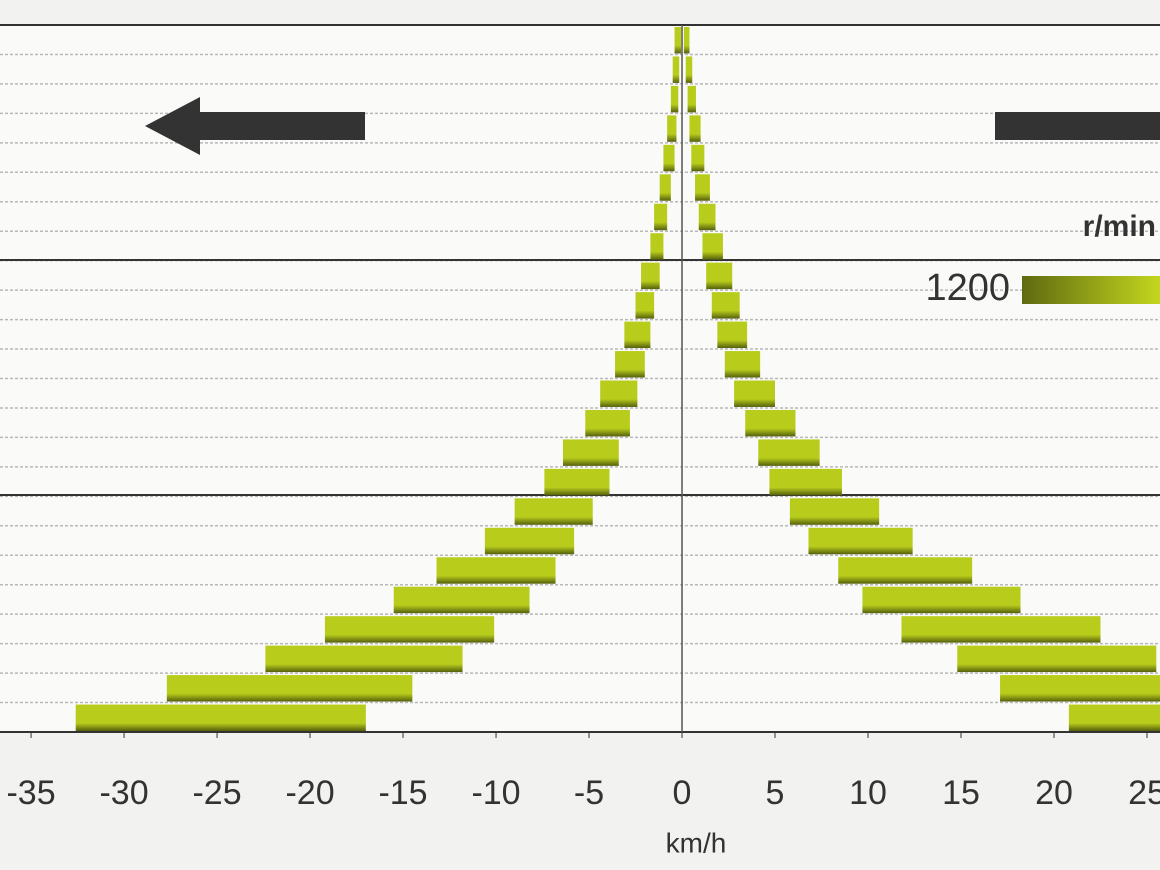  What do you see at coordinates (255, 126) in the screenshot?
I see `reverse-arrow` at bounding box center [255, 126].